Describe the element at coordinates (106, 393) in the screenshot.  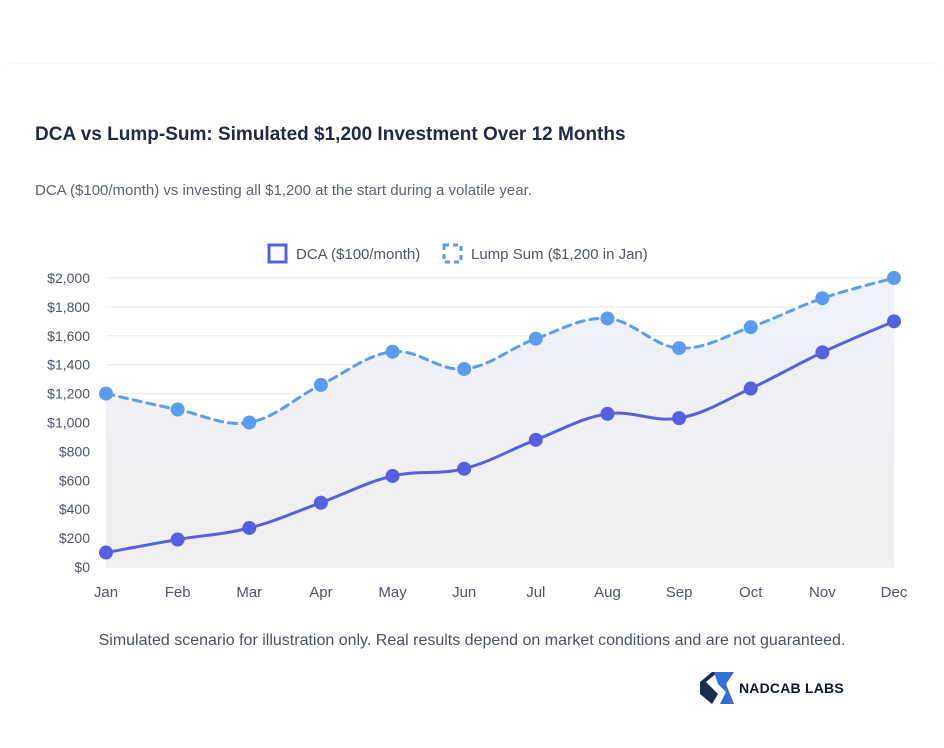
I see `lump-sum-point-jan` at that location.